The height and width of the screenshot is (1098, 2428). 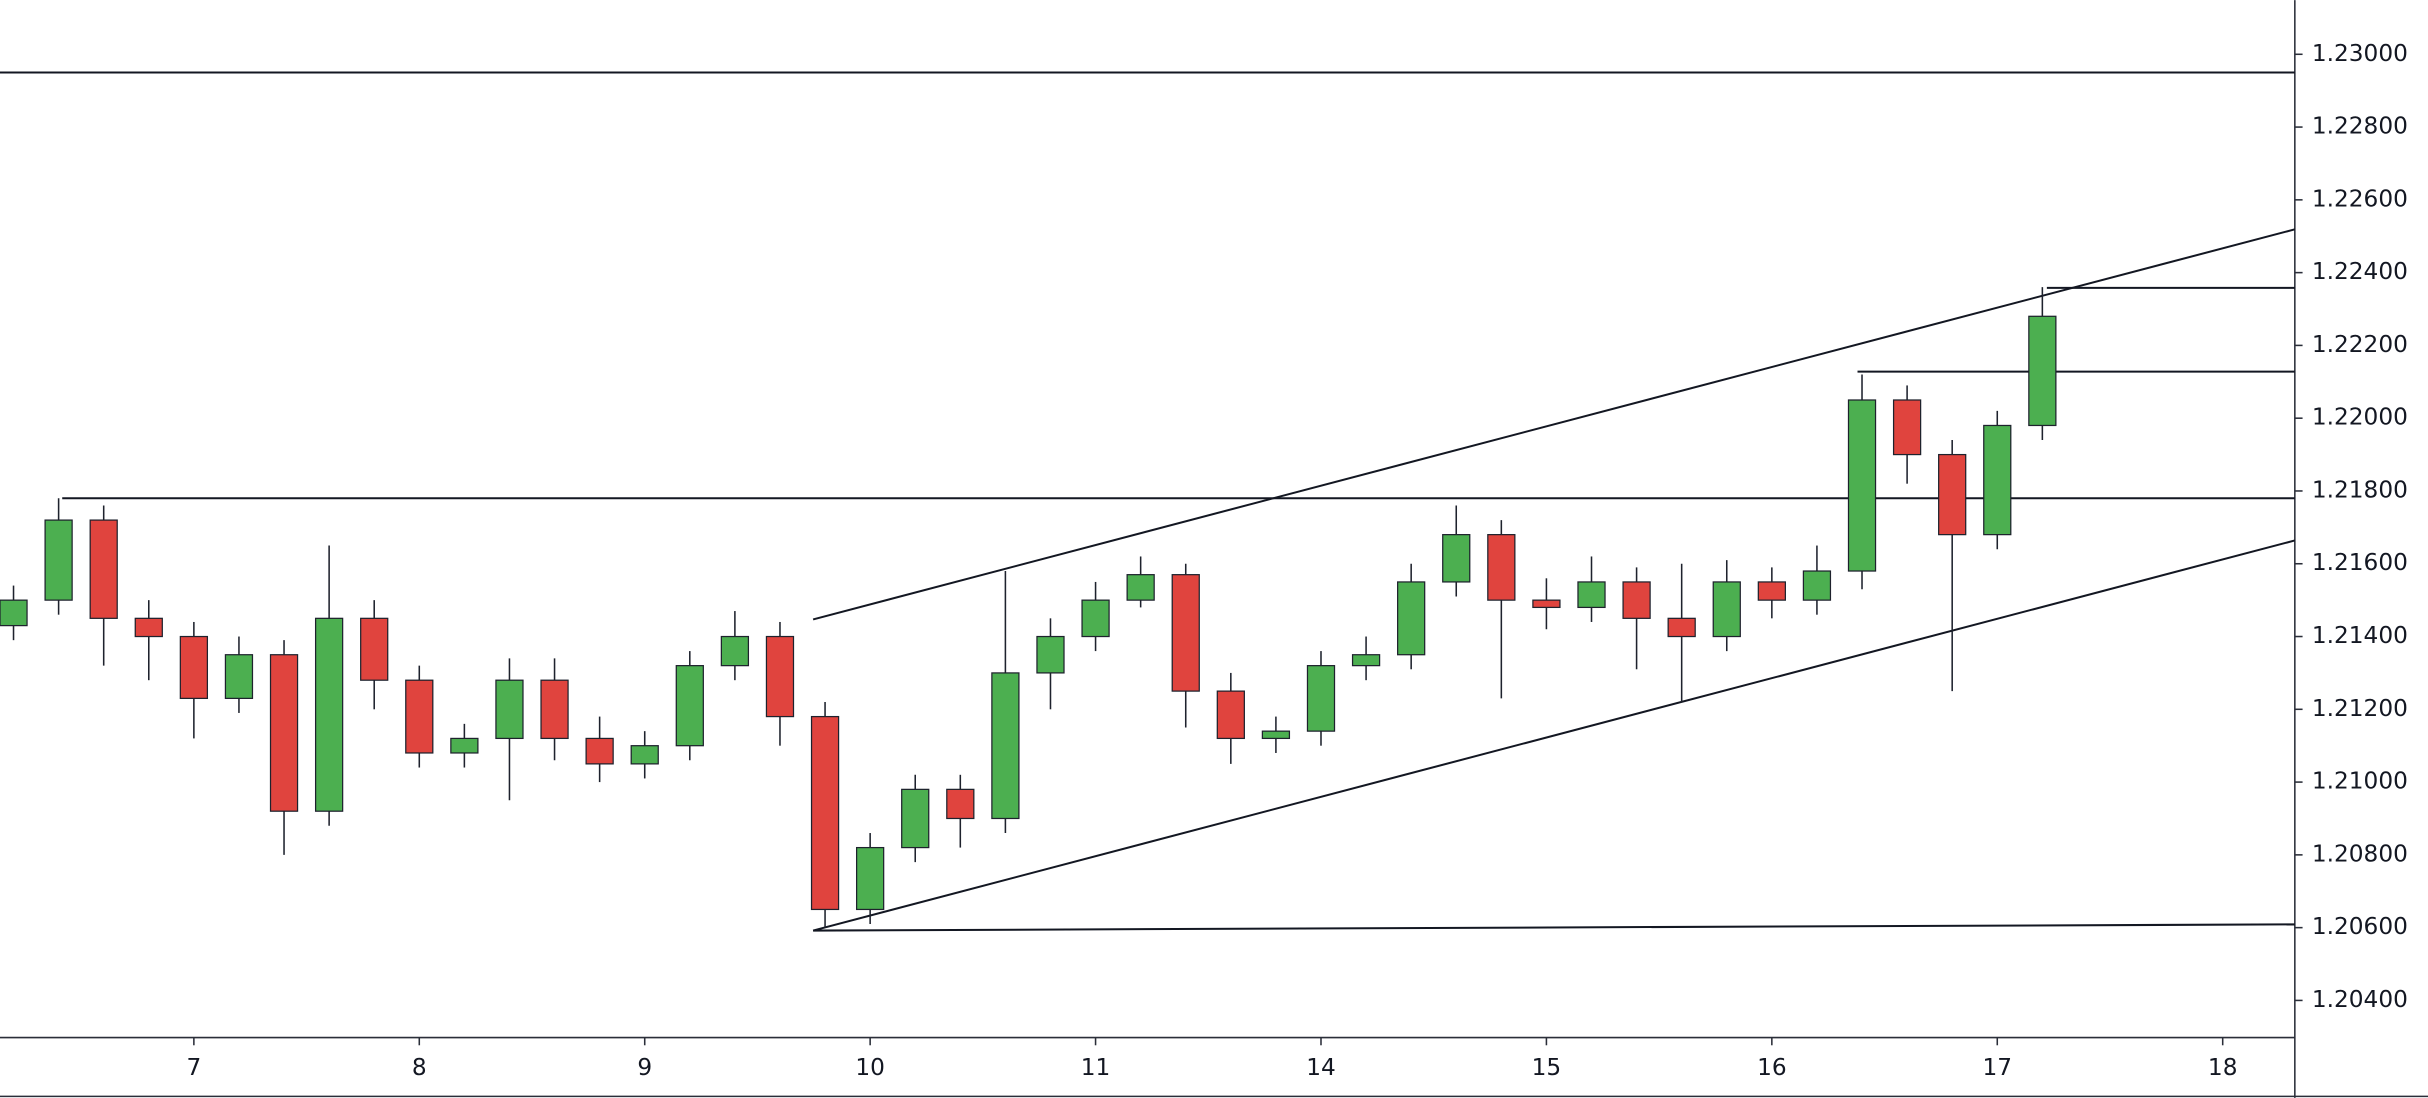 I want to click on x-tick-label: 17, so click(x=1997, y=1067).